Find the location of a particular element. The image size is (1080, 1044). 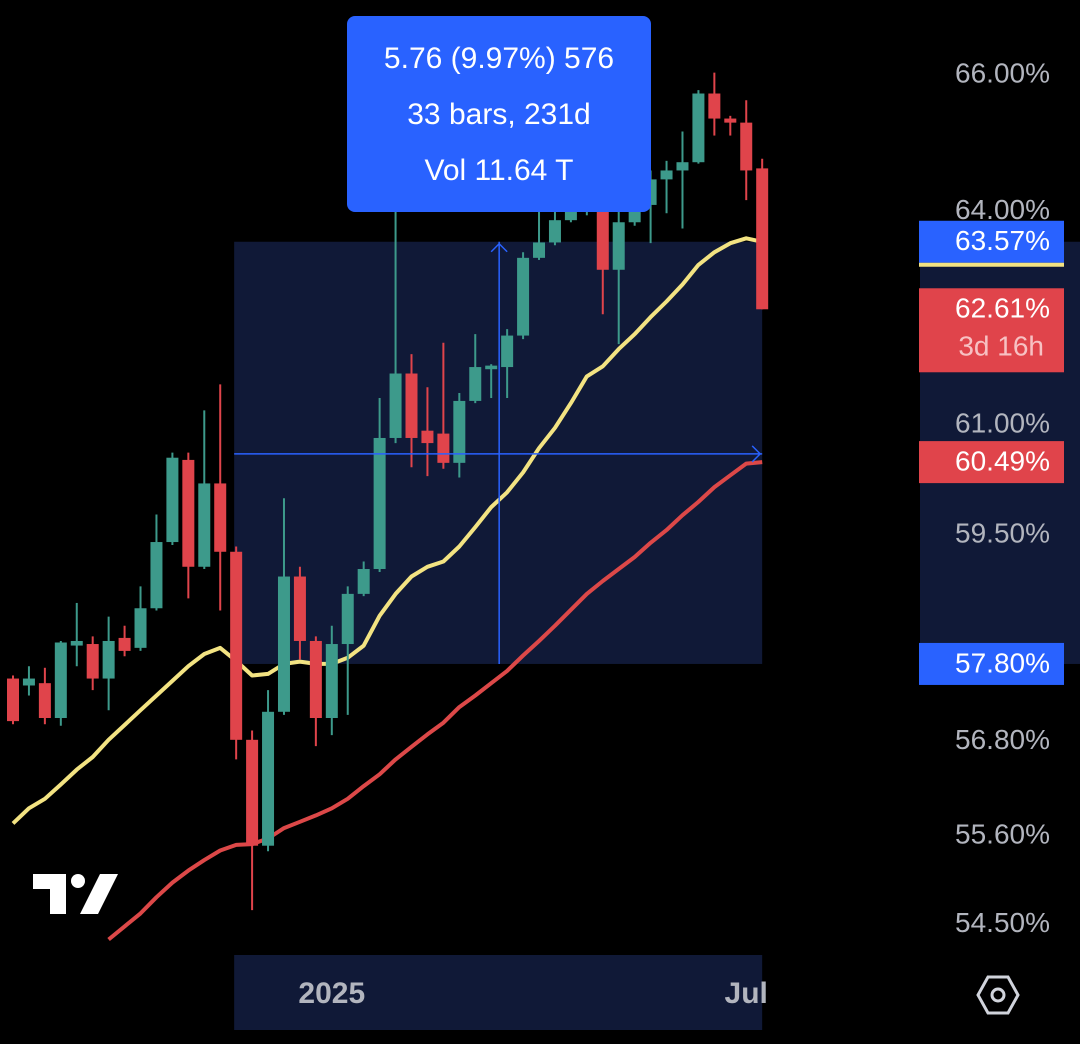

measure-tooltip is located at coordinates (499, 114).